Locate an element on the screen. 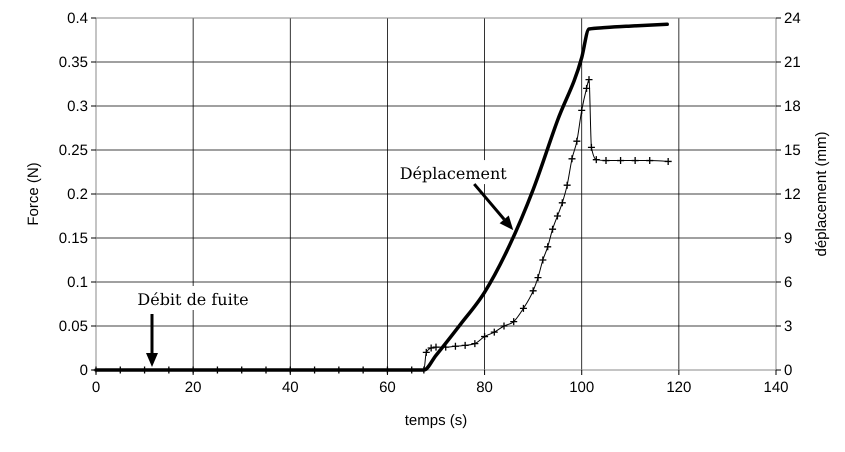  y-tick-label: 0.25 is located at coordinates (73, 150).